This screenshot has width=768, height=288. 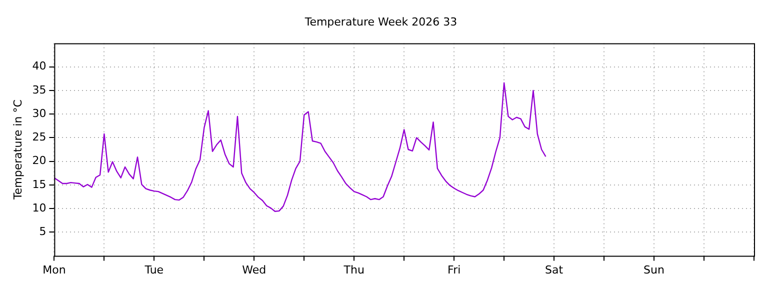 What do you see at coordinates (39, 66) in the screenshot?
I see `y-tick-label: 40` at bounding box center [39, 66].